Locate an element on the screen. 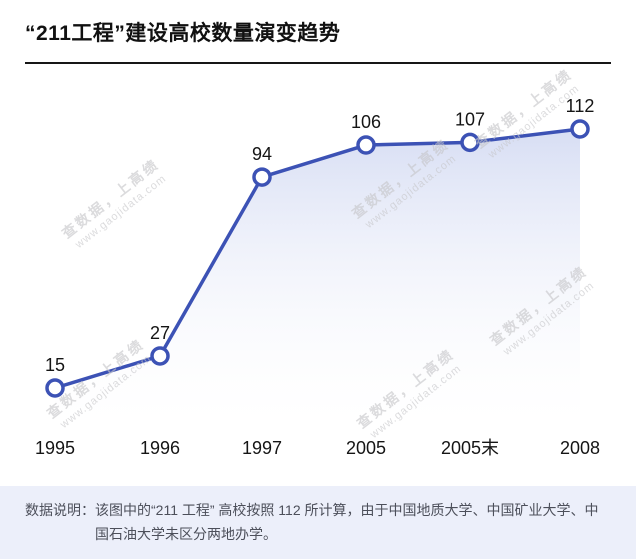 The image size is (636, 559). header: “211工程”建设高校数量演变趋势 is located at coordinates (318, 32).